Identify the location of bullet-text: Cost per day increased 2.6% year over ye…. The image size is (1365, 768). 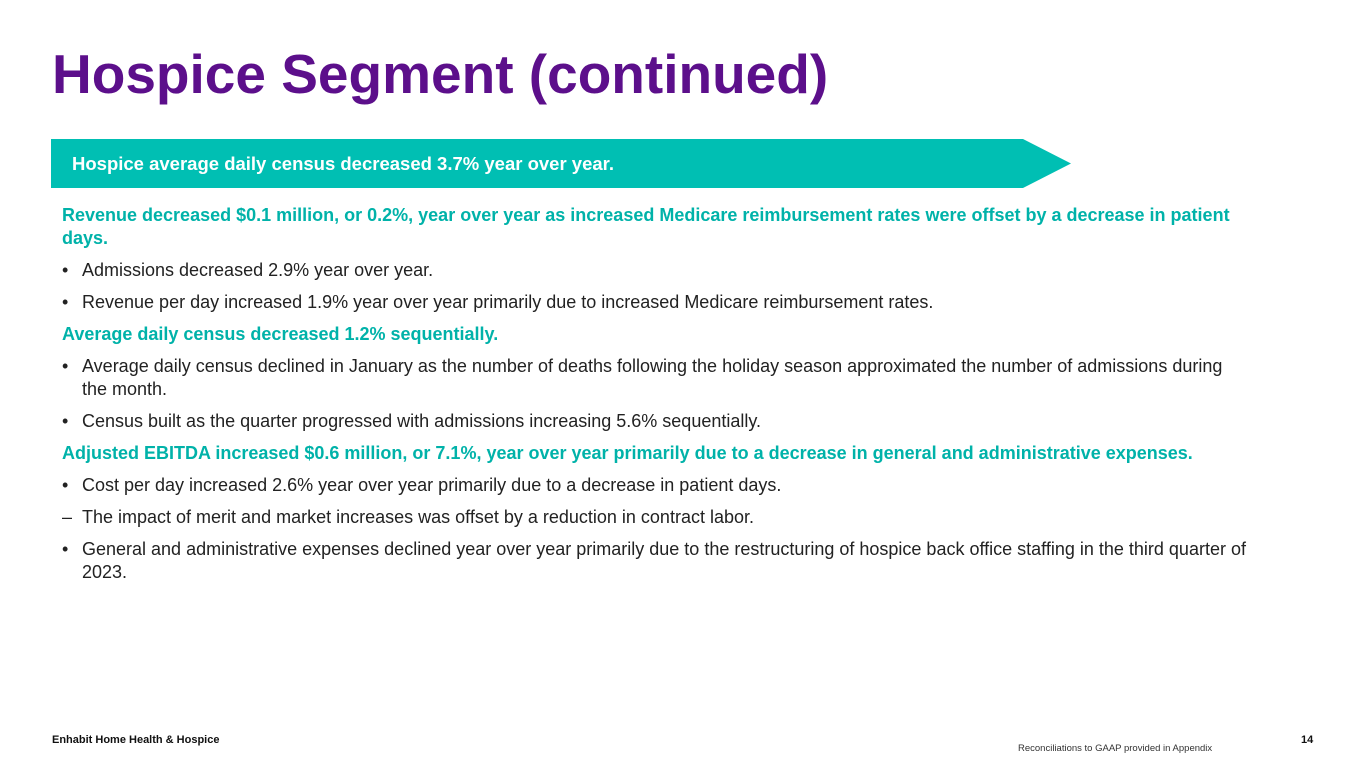
(432, 485).